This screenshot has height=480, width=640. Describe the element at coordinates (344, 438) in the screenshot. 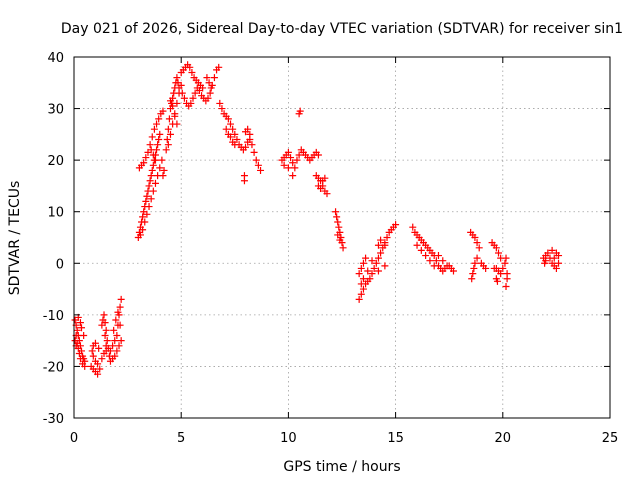

I see `x-tick-labels: 0 5 10 15 20 25` at that location.